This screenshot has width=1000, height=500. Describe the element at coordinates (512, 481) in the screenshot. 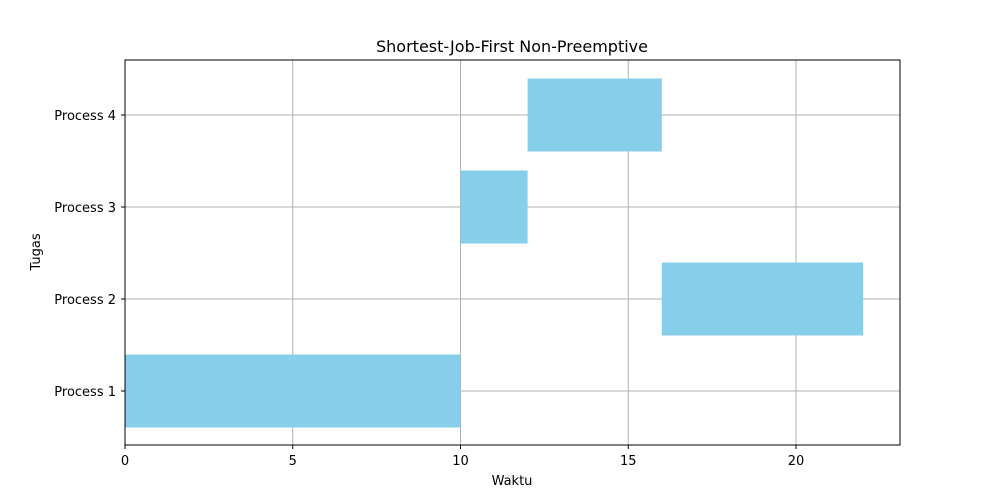

I see `x-axis-label: Waktu` at that location.